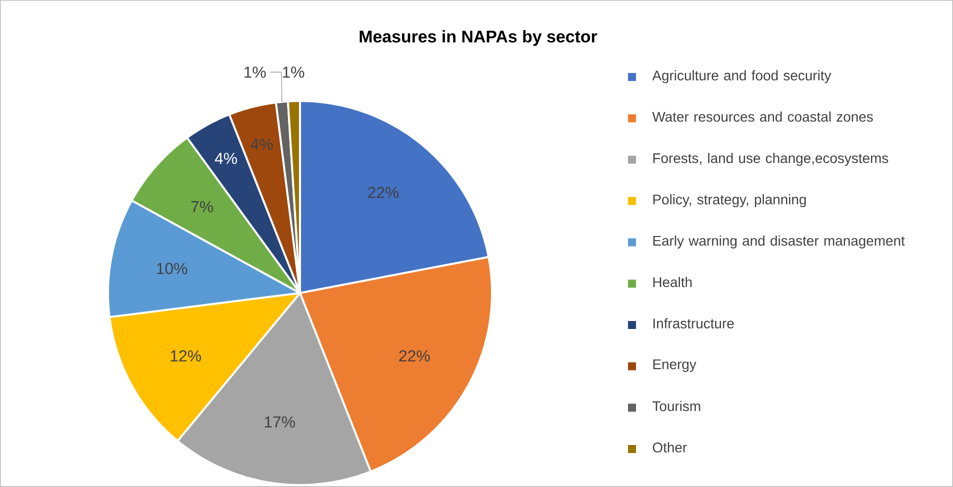 The height and width of the screenshot is (487, 953). Describe the element at coordinates (669, 447) in the screenshot. I see `legend-label: Other` at that location.